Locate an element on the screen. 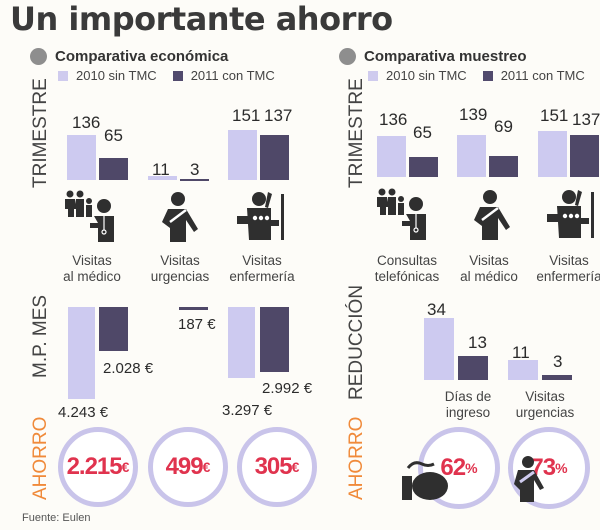 The width and height of the screenshot is (600, 530). section-heading-muestreo: Comparativa muestreo is located at coordinates (433, 56).